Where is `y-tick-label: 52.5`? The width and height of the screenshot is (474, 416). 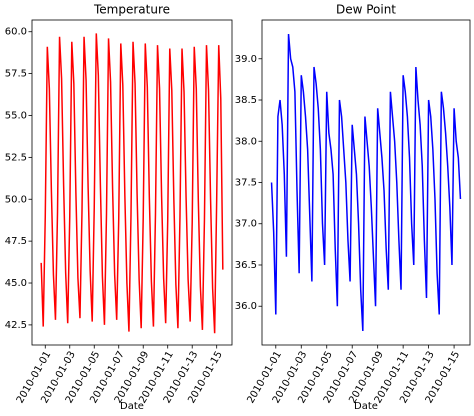
y-tick-label: 52.5 is located at coordinates (16, 157).